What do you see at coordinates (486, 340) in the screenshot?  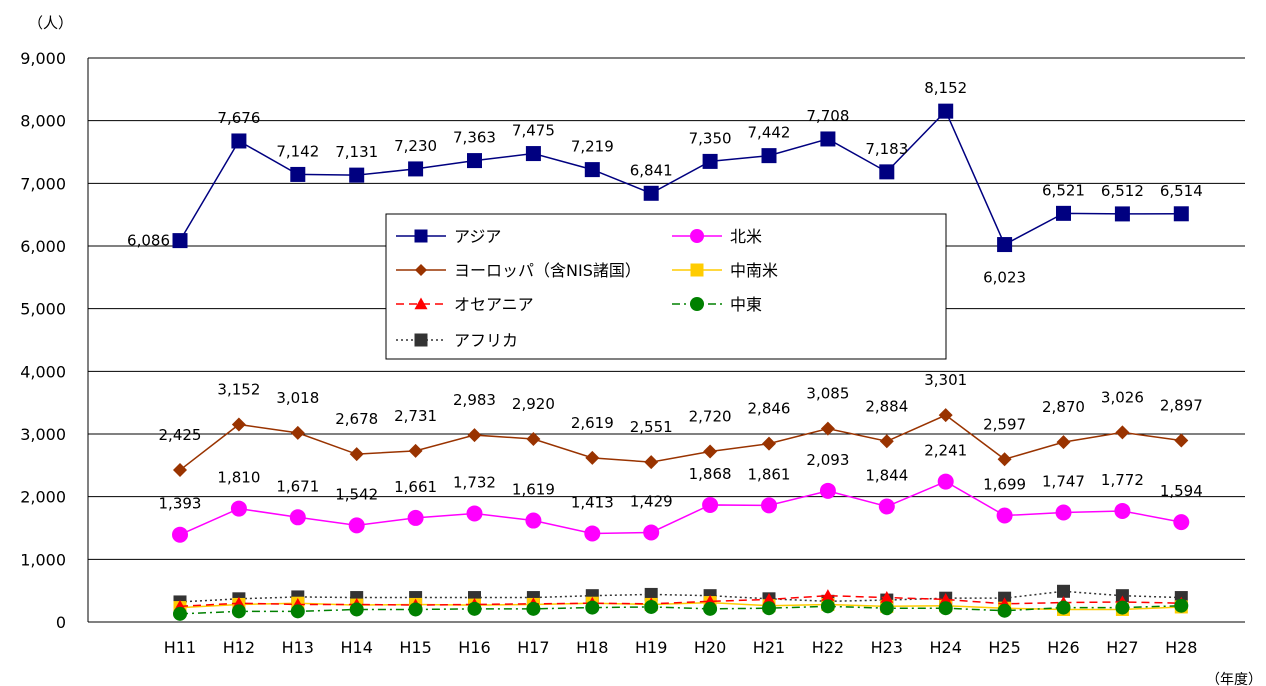 I see `legend-label: アフリカ` at bounding box center [486, 340].